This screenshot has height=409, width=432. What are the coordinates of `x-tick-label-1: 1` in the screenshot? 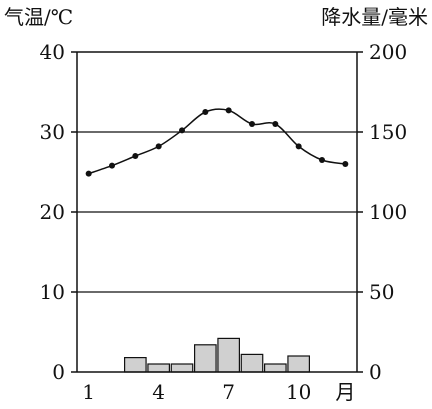 It's located at (88, 392).